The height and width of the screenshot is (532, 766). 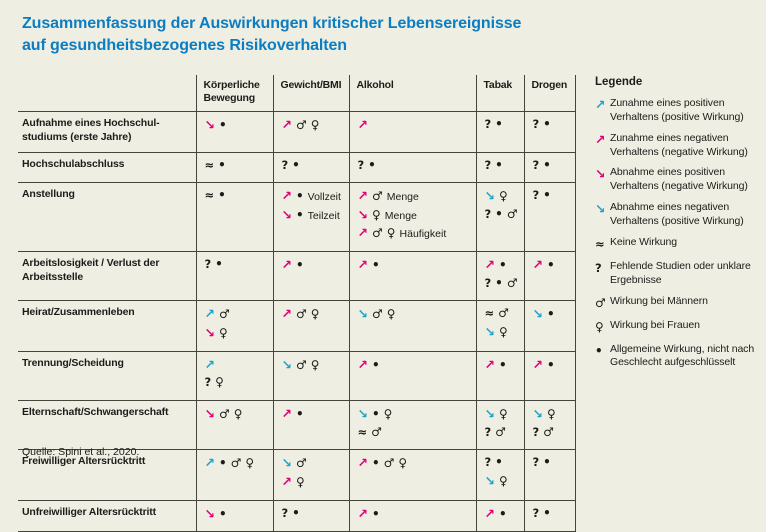 I want to click on row-label: Unfreiwilliger Altersrücktritt, so click(x=107, y=516).